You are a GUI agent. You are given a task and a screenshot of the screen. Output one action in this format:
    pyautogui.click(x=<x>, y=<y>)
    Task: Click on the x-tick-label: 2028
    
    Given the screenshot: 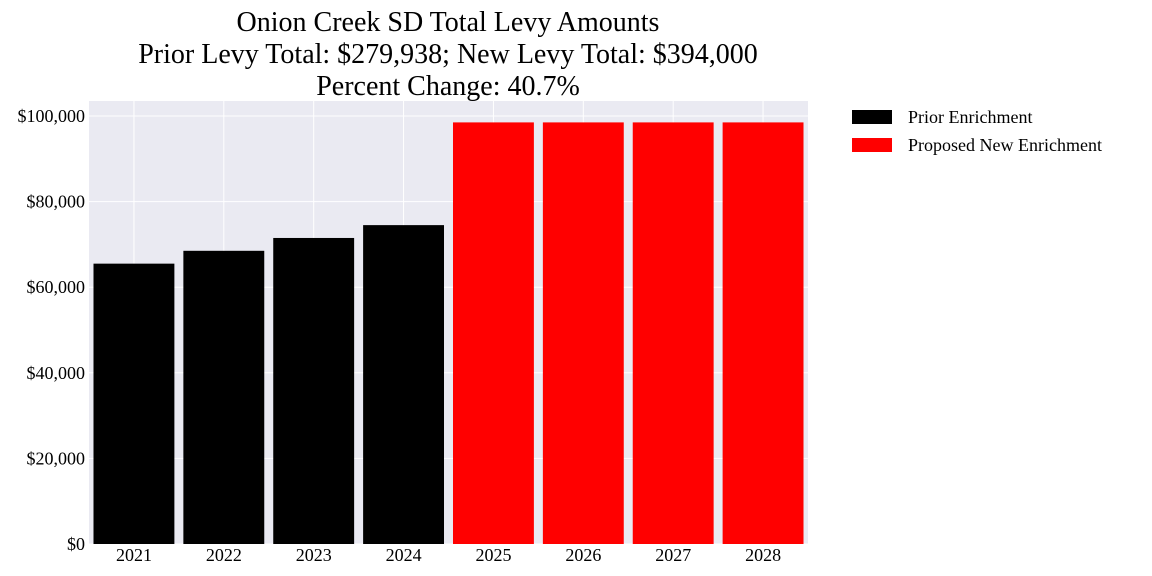 What is the action you would take?
    pyautogui.click(x=763, y=555)
    